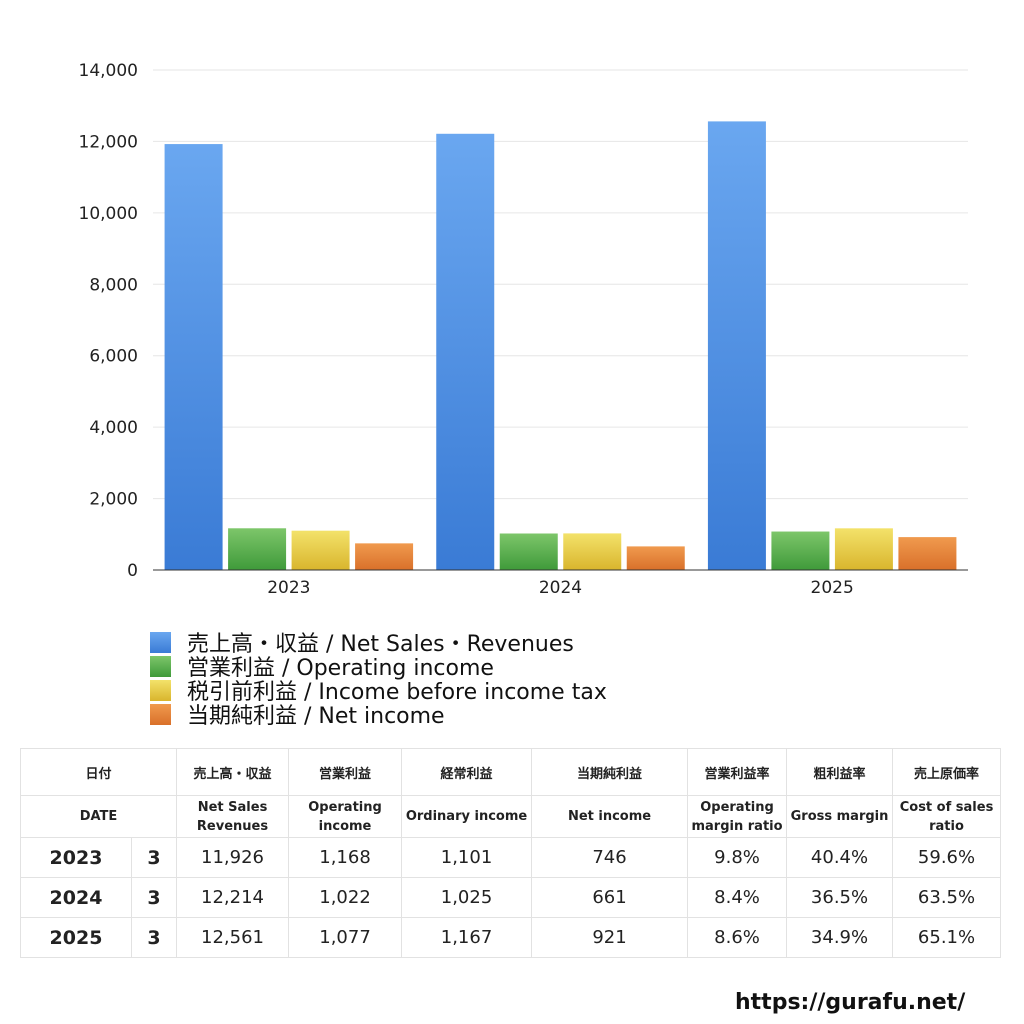 The image size is (1024, 1024). Describe the element at coordinates (397, 692) in the screenshot. I see `legend-label-income-before-tax: 税引前利益 / Income before income tax` at that location.